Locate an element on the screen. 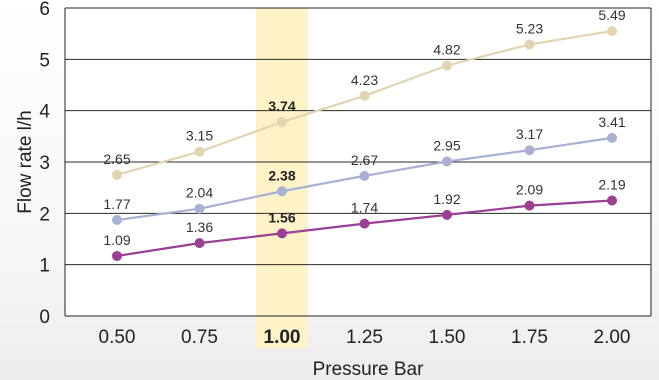 The width and height of the screenshot is (659, 380). y-tick-label: 1 is located at coordinates (44, 266).